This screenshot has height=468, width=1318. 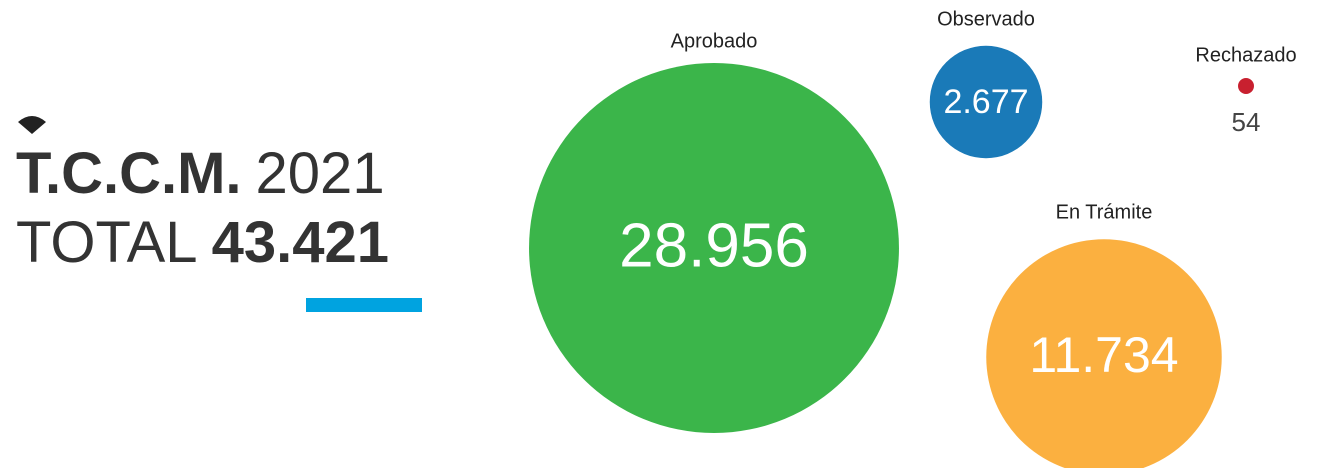 I want to click on value-label: 11.734, so click(x=1103, y=355).